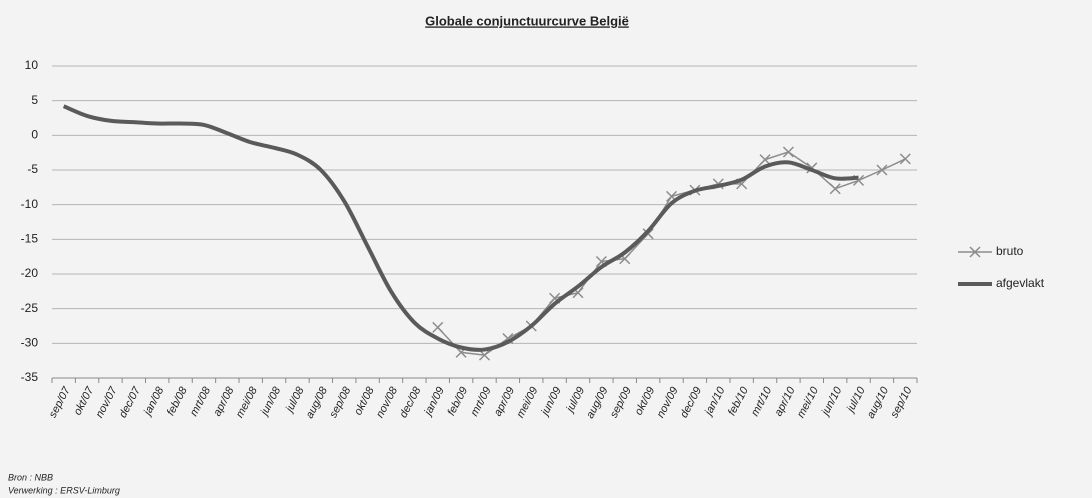 This screenshot has width=1092, height=498. Describe the element at coordinates (177, 400) in the screenshot. I see `x-tick-label: feb/08` at that location.